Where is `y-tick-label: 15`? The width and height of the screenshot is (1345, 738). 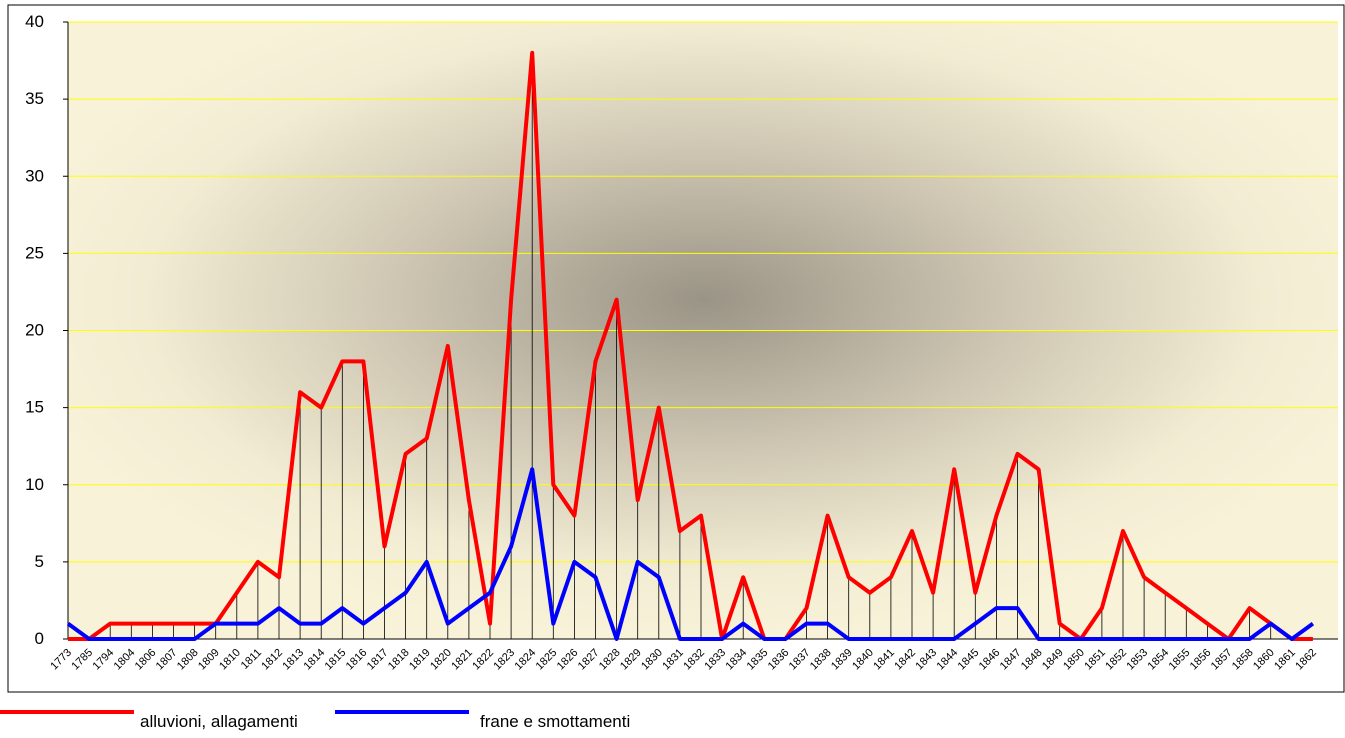
y-tick-label: 15 is located at coordinates (34, 407).